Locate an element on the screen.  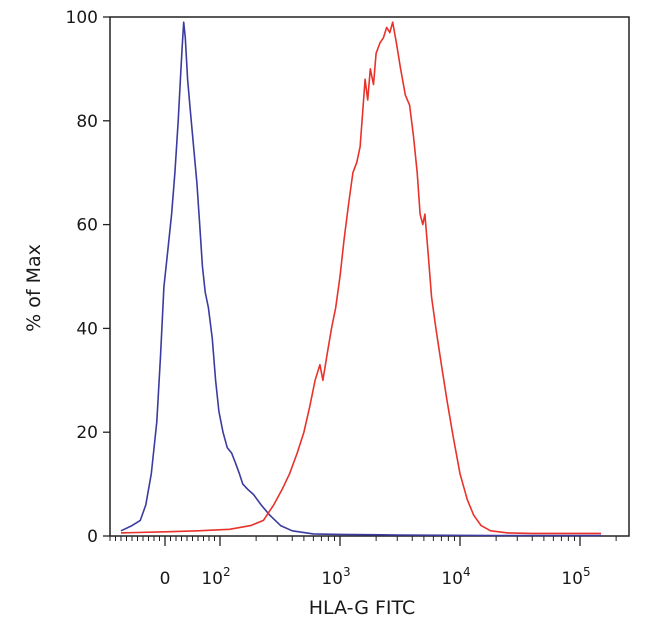
x-tick-label: 10³ is located at coordinates (335, 577).